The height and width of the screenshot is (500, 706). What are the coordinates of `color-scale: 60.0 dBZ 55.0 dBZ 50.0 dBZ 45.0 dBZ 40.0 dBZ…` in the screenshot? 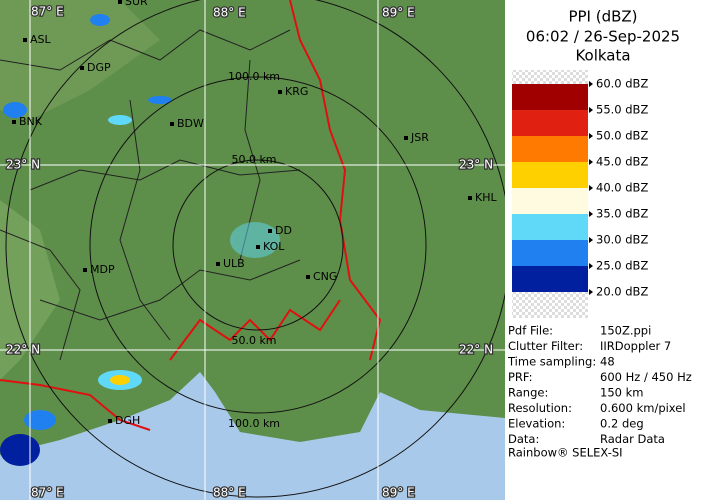 It's located at (580, 197).